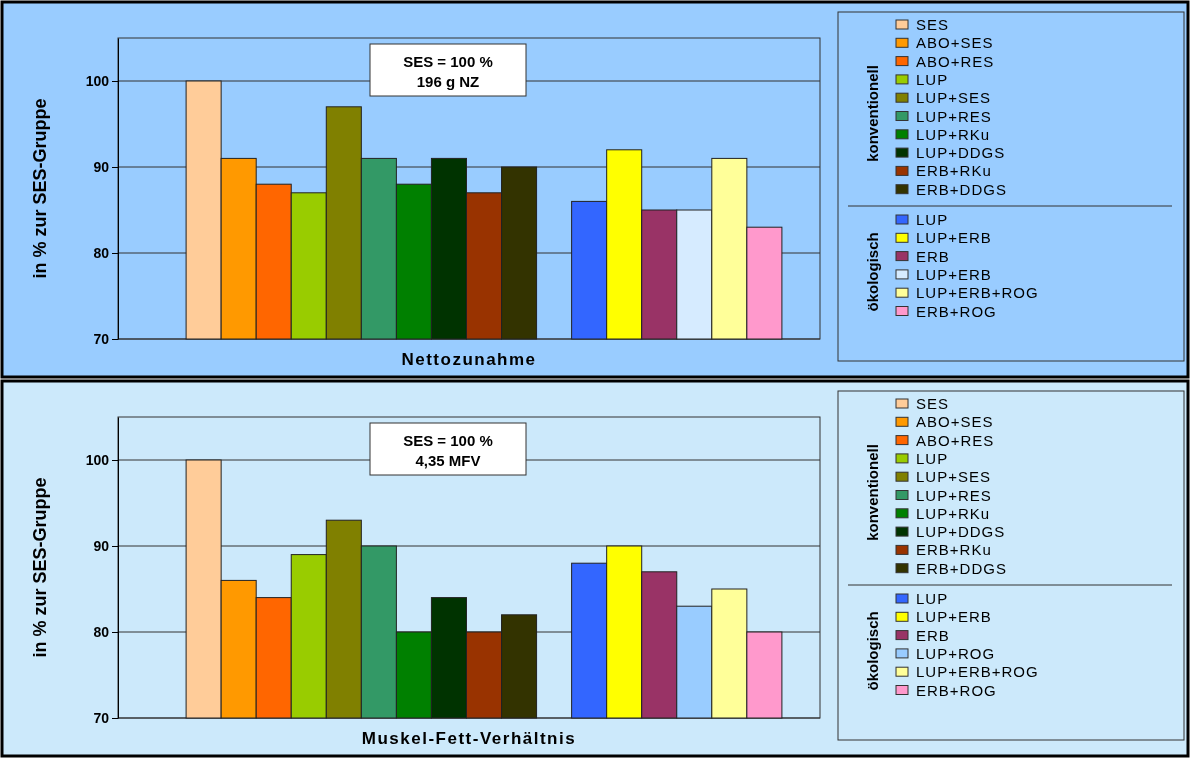  What do you see at coordinates (469, 738) in the screenshot?
I see `x-axis-title: Muskel-Fett-Verhältnis` at bounding box center [469, 738].